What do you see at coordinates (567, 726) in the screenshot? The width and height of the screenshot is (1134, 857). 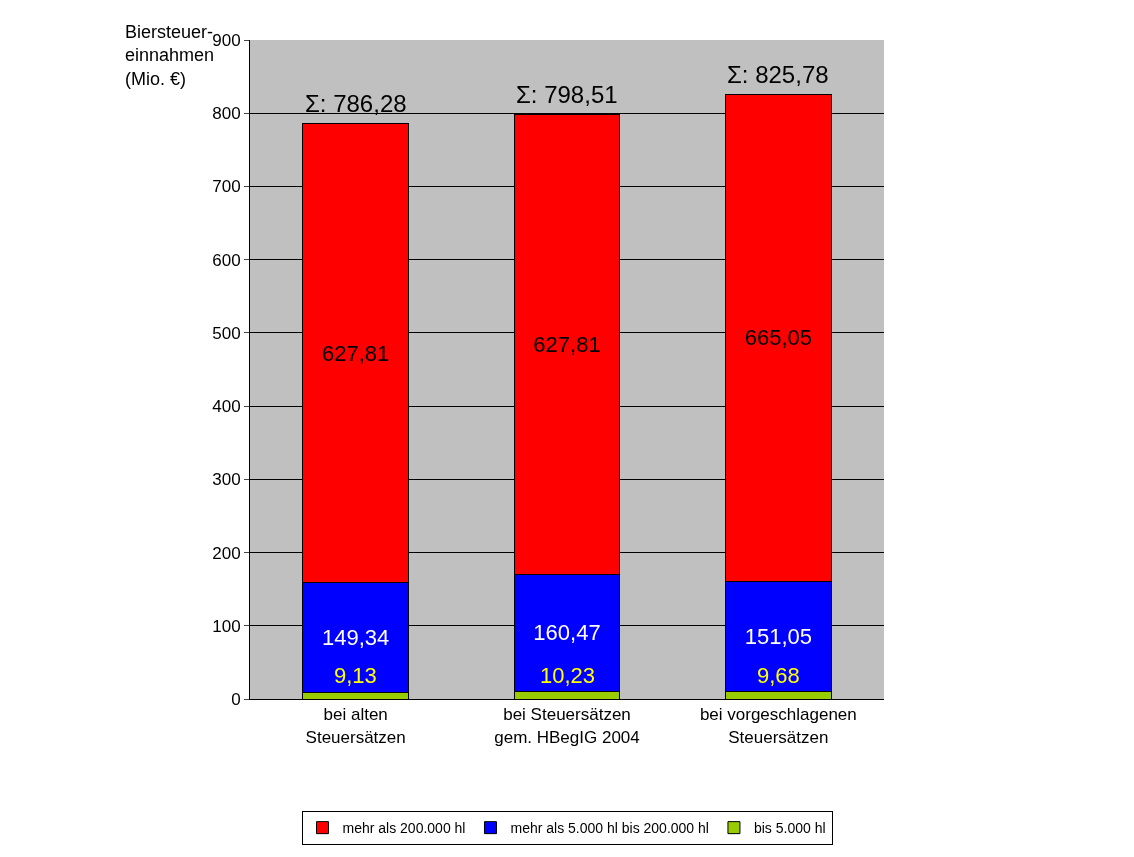 I see `x-tick-label: bei Steuersätzen gem. HBegIG 2004` at bounding box center [567, 726].